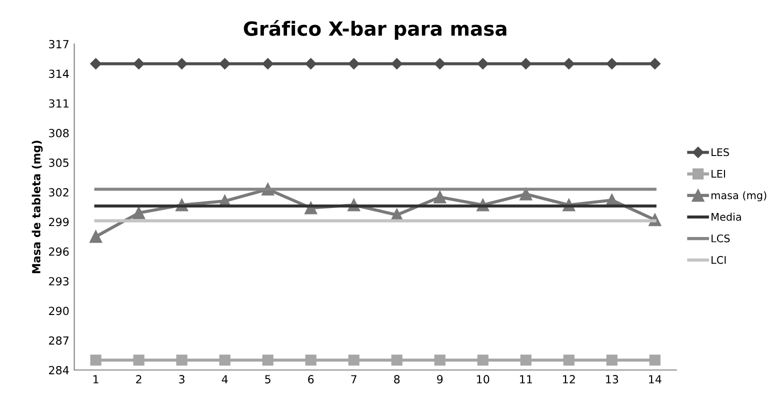 The height and width of the screenshot is (400, 782). I want to click on chart-title: Gráfico X-bar para masa, so click(375, 30).